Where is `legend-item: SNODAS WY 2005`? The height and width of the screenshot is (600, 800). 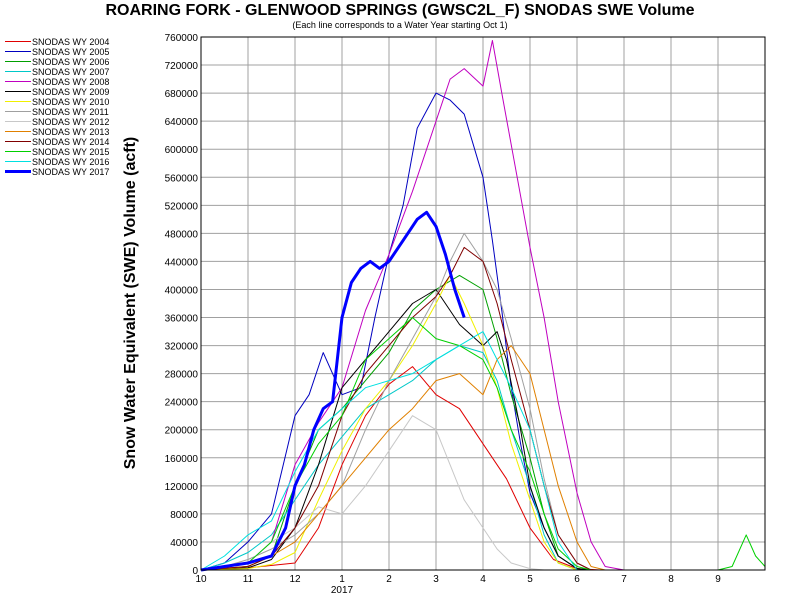
legend-item: SNODAS WY 2005 is located at coordinates (67, 52).